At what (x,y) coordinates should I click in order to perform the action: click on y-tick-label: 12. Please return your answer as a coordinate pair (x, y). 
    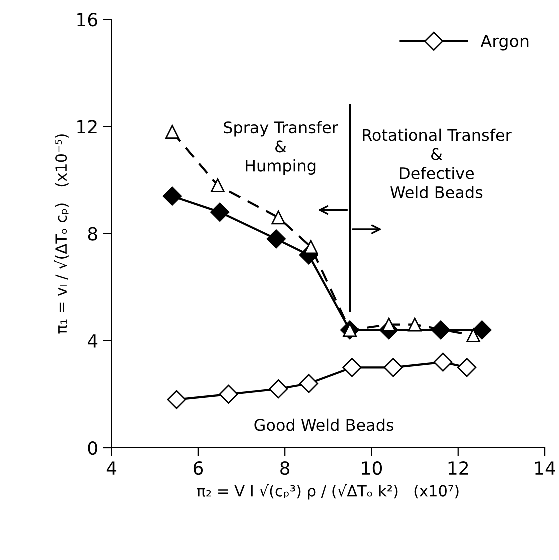
    Looking at the image, I should click on (87, 127).